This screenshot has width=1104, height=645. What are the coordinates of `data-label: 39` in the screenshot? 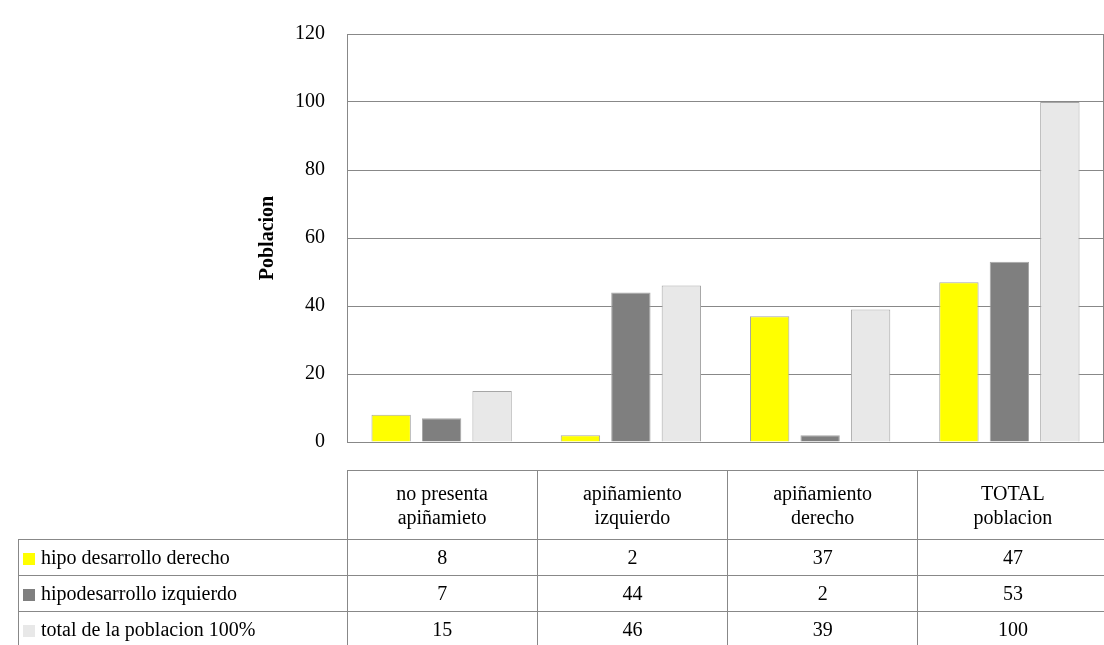 It's located at (822, 628).